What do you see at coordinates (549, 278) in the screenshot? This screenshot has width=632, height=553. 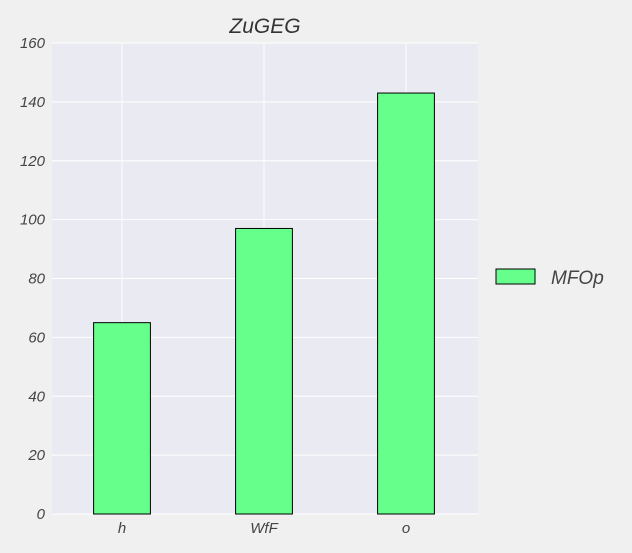 I see `legend: MFOp` at bounding box center [549, 278].